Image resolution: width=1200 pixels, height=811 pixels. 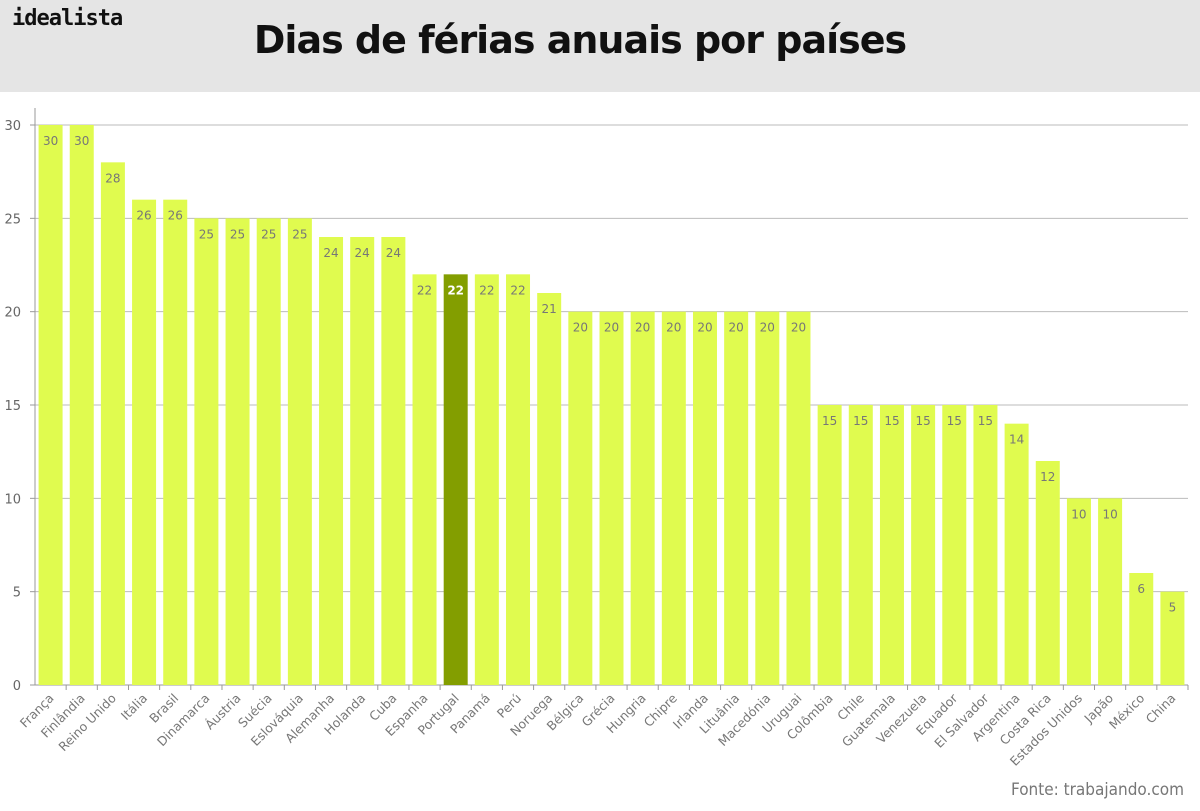 What do you see at coordinates (1141, 589) in the screenshot?
I see `data-label: 6` at bounding box center [1141, 589].